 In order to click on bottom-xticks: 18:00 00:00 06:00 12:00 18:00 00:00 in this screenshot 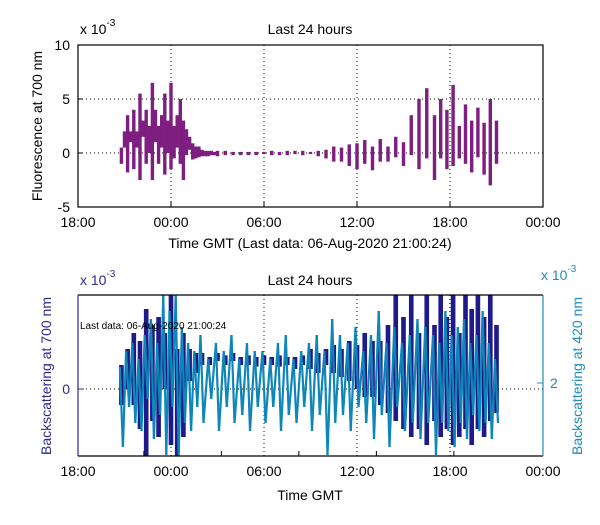, I will do `click(310, 465)`.